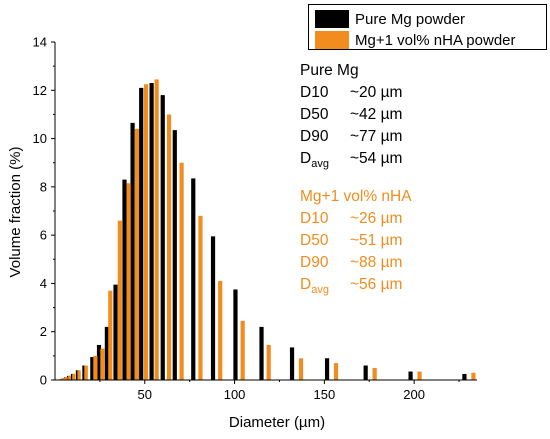  I want to click on nha-davg-row: Davg ~56 µm, so click(356, 287).